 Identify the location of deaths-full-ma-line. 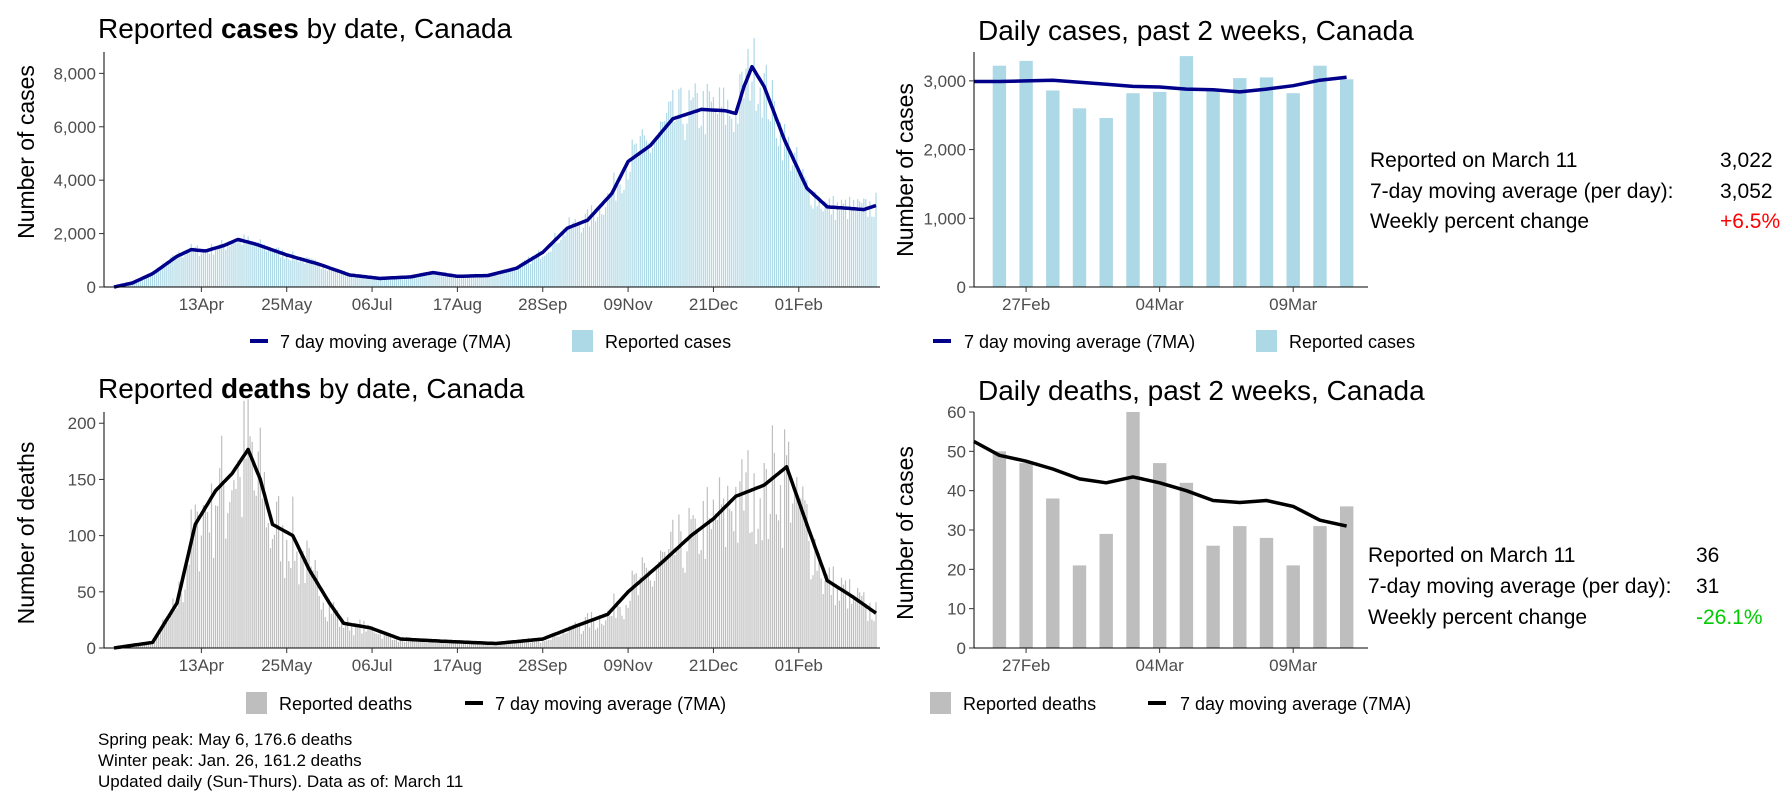
(495, 548).